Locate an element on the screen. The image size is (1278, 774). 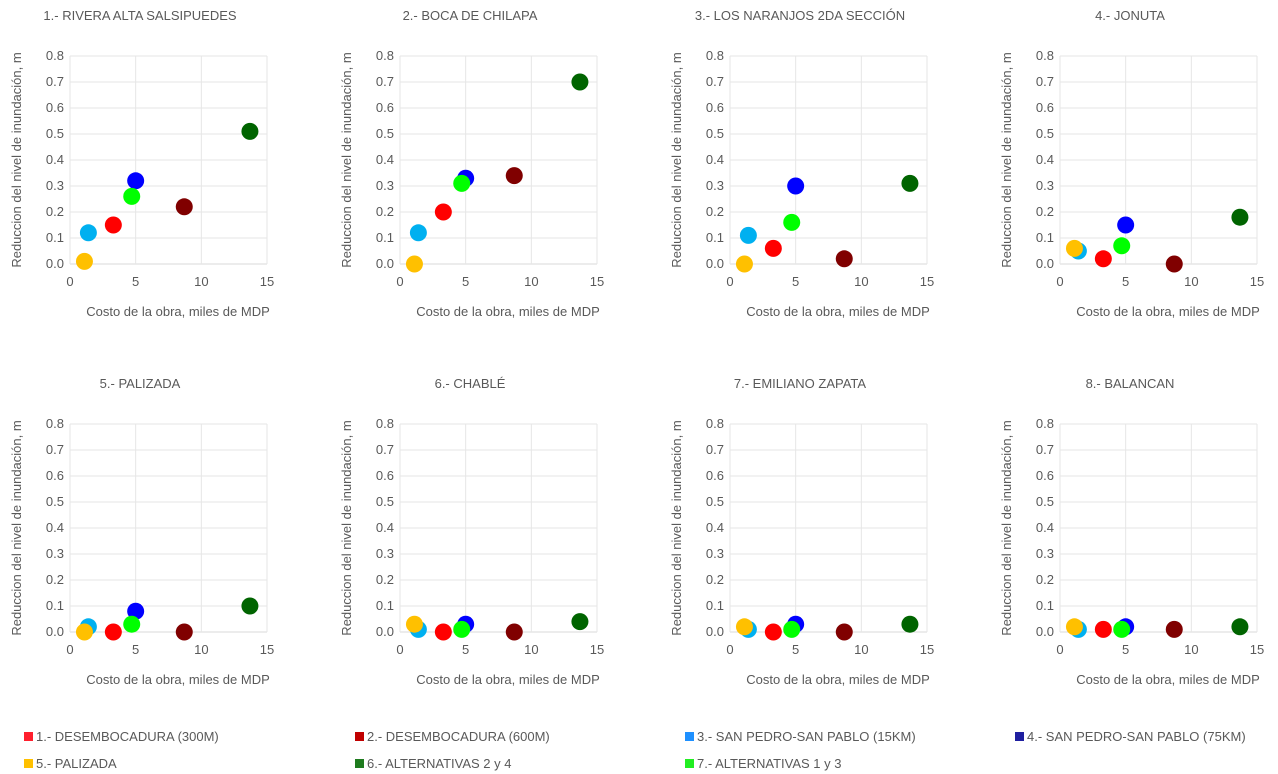
legend-label: 7.- ALTERNATIVAS 1 y 3 is located at coordinates (769, 763).